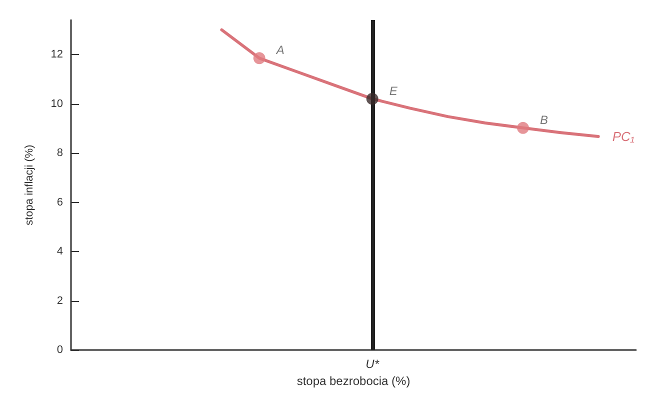 Image resolution: width=656 pixels, height=400 pixels. What do you see at coordinates (279, 50) in the screenshot?
I see `annotation: A` at bounding box center [279, 50].